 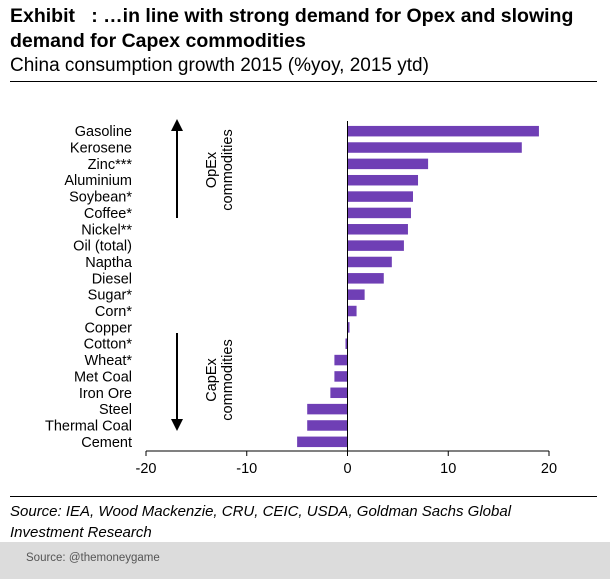 I want to click on opex-arrow-head, so click(x=177, y=125).